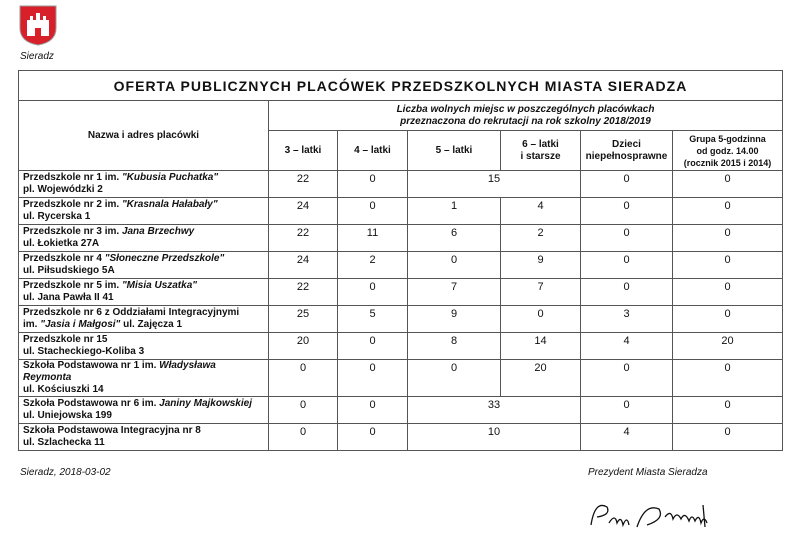  What do you see at coordinates (57, 216) in the screenshot?
I see `name-part: ul. Rycerska 1` at bounding box center [57, 216].